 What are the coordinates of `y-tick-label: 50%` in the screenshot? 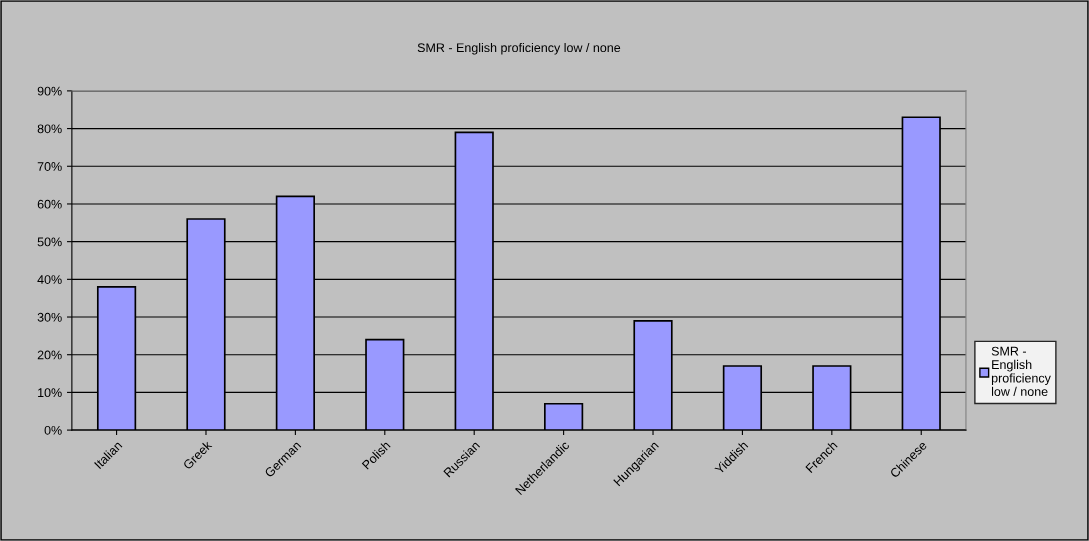 It's located at (49, 242).